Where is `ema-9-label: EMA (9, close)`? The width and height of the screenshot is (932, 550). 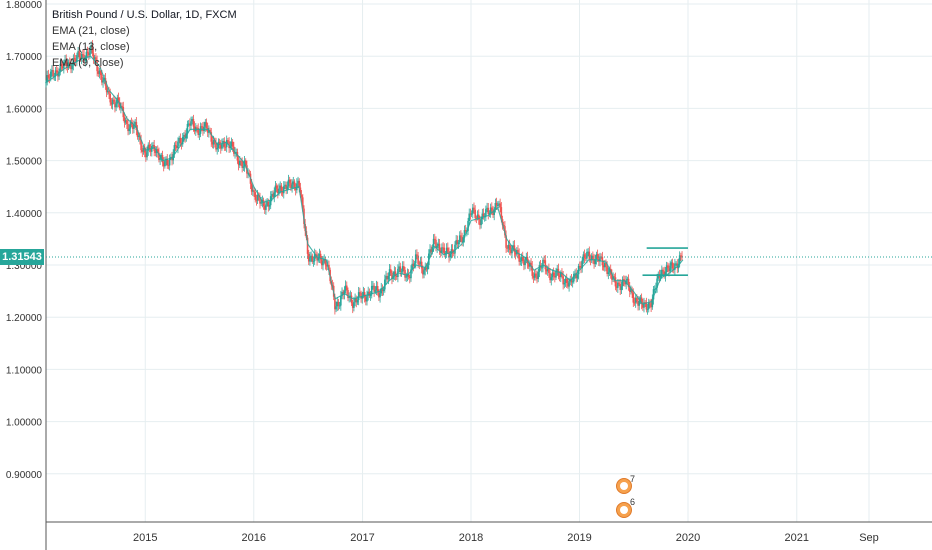
ema-9-label: EMA (9, close) is located at coordinates (88, 63).